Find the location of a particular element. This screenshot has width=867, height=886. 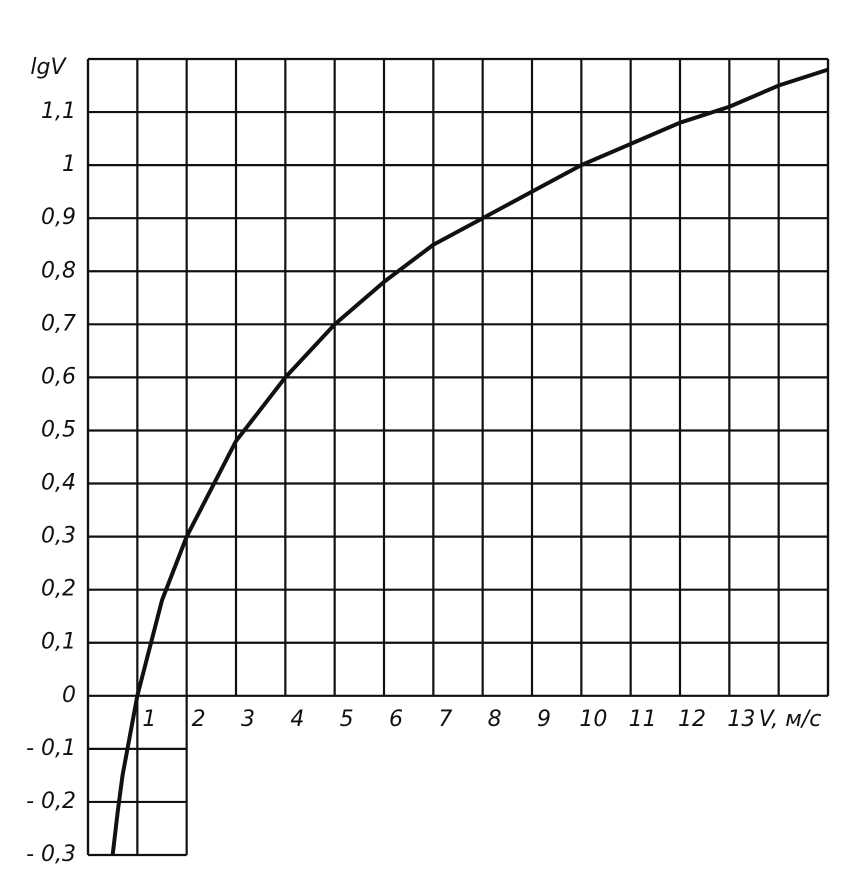

y-tick-label: 0 is located at coordinates (69, 695).